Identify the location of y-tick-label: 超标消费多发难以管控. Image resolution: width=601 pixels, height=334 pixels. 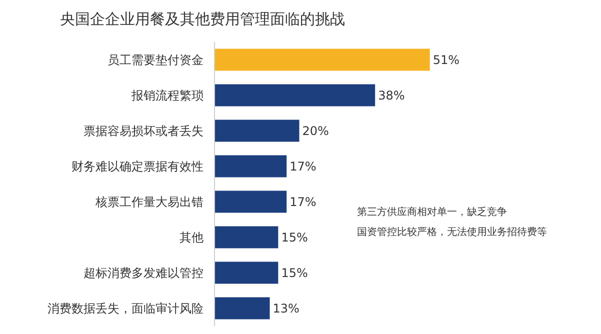
(144, 273).